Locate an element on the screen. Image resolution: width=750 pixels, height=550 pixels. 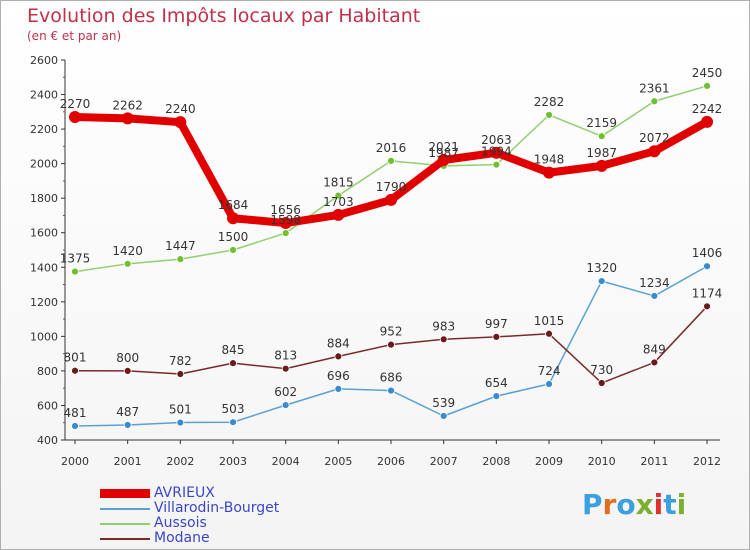
data-label: 2282 is located at coordinates (549, 102).